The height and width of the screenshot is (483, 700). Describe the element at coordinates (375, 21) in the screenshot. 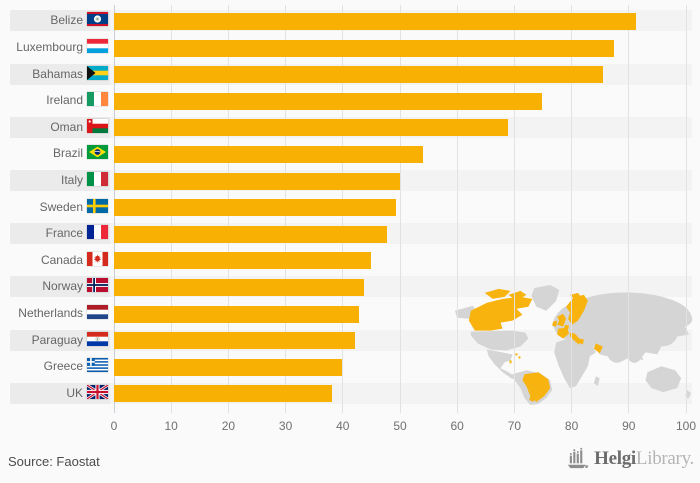

I see `bar-belize` at that location.